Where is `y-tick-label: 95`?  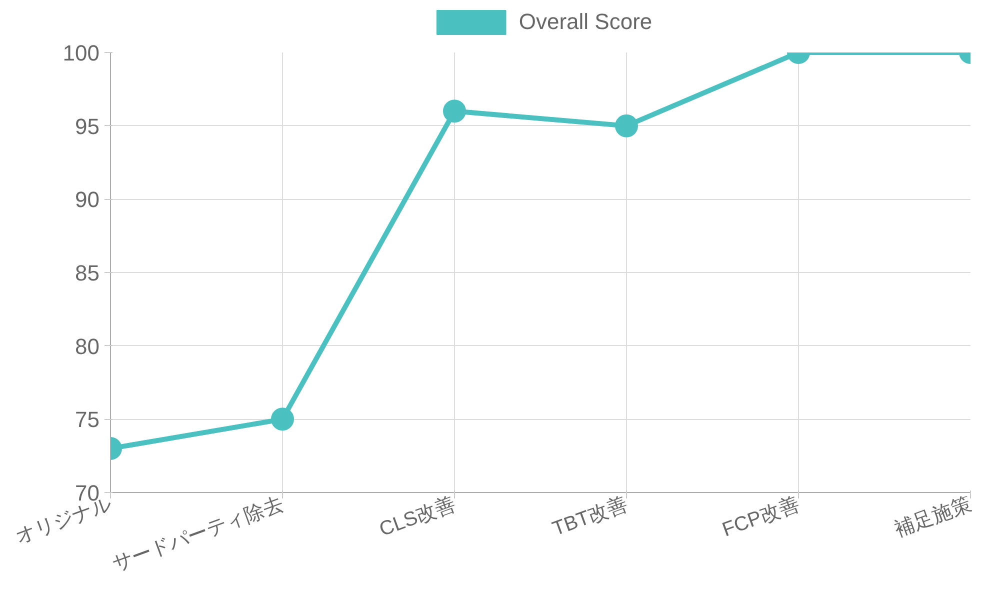 y-tick-label: 95 is located at coordinates (87, 126).